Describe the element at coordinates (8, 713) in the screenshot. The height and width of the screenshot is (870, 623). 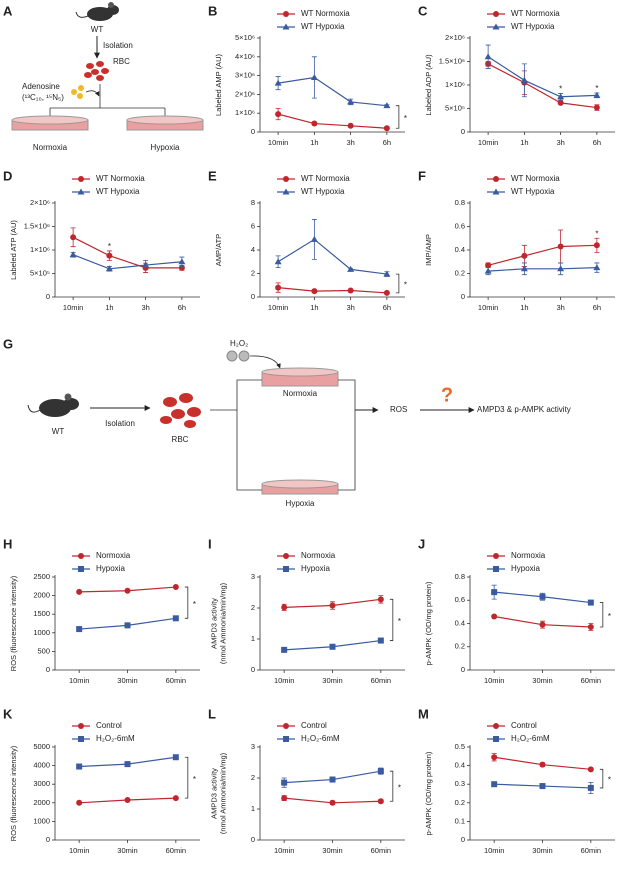
I see `panel-label: K` at that location.